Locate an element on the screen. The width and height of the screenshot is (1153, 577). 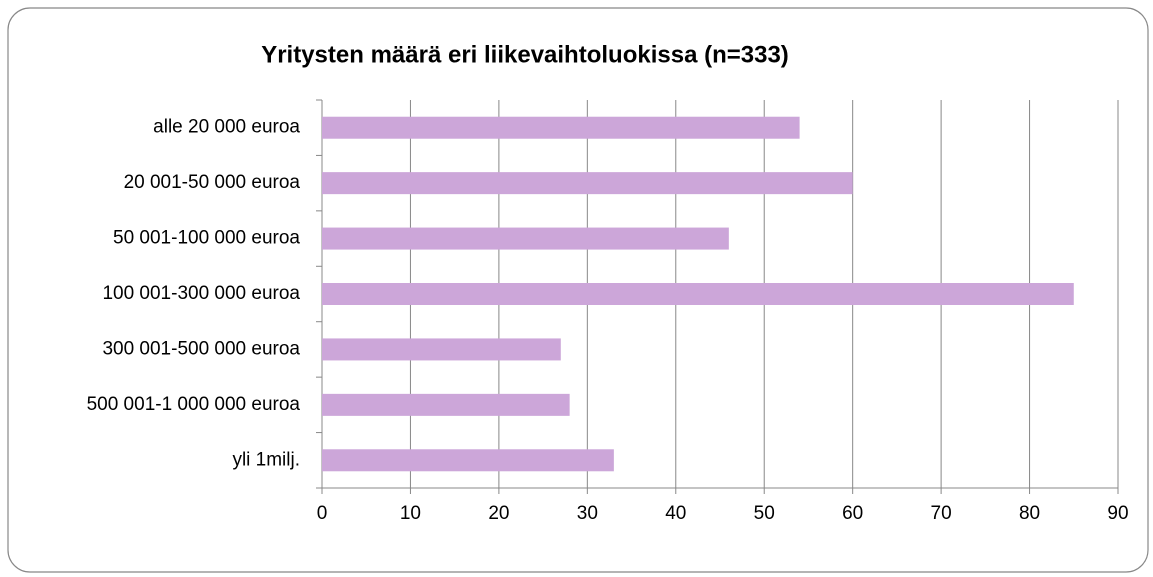
x-tick-label: 20 is located at coordinates (498, 513).